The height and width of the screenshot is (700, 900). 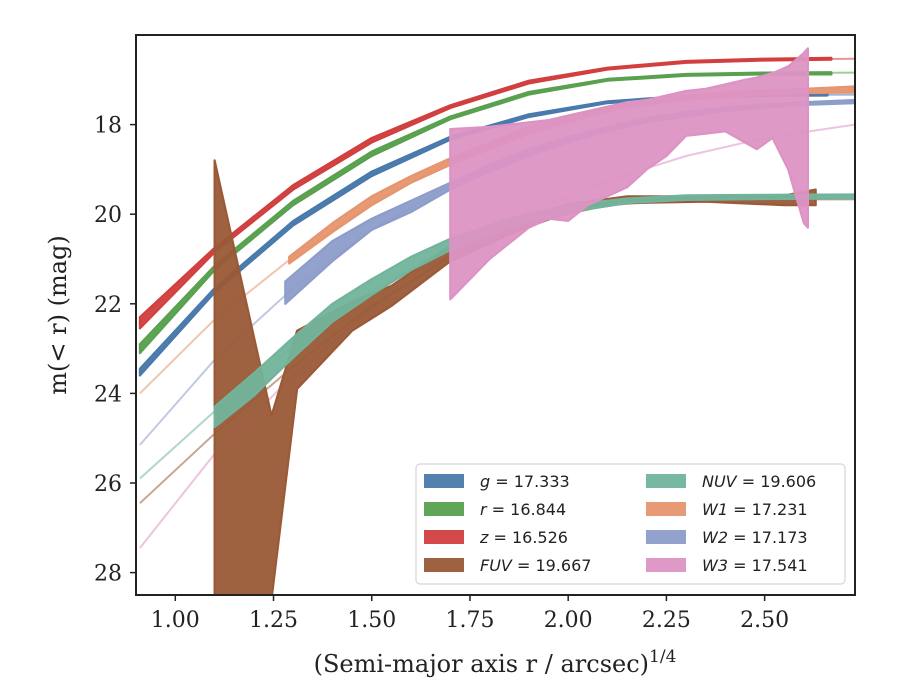 What do you see at coordinates (108, 215) in the screenshot?
I see `y-tick-label: 20` at bounding box center [108, 215].